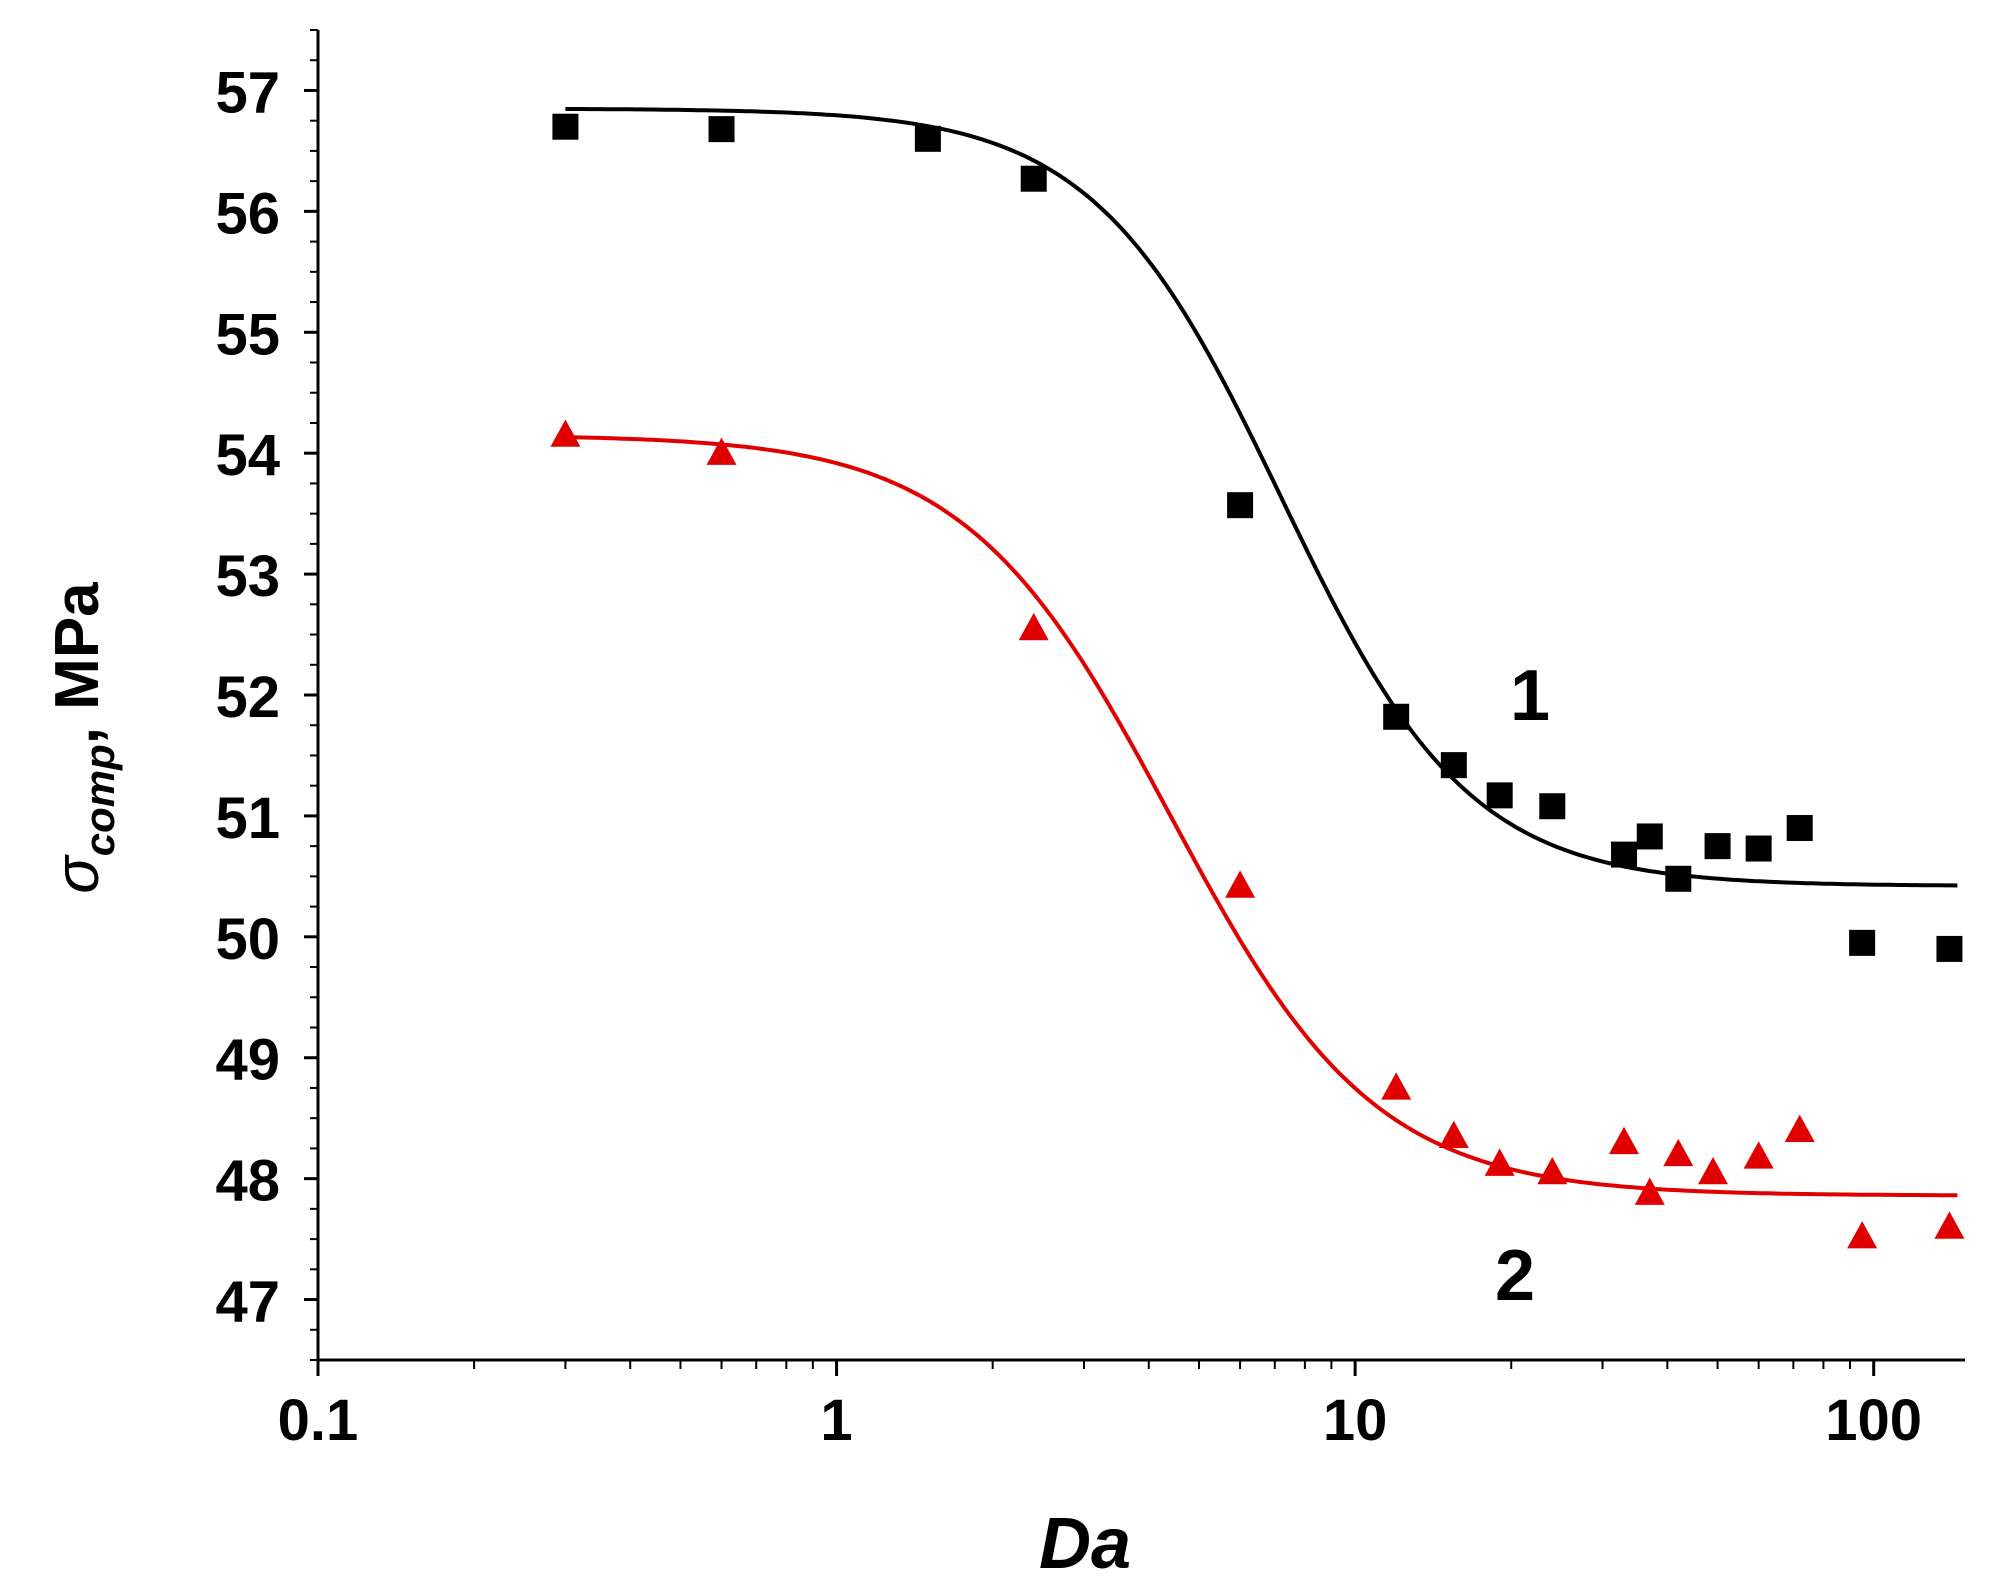 This screenshot has width=1997, height=1593. I want to click on series-labels: 1 2, so click(1522, 986).